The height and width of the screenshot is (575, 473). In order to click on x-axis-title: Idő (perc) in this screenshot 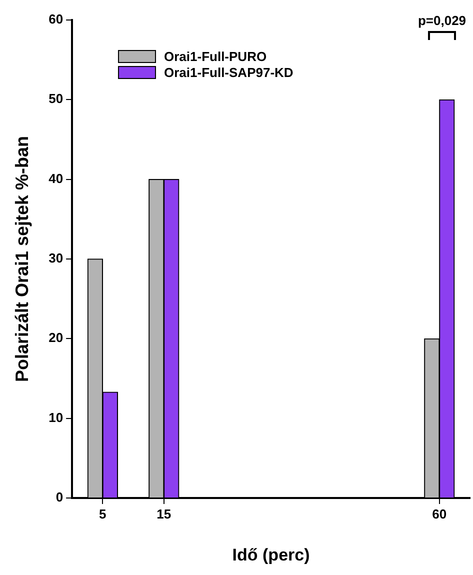, I will do `click(271, 554)`.